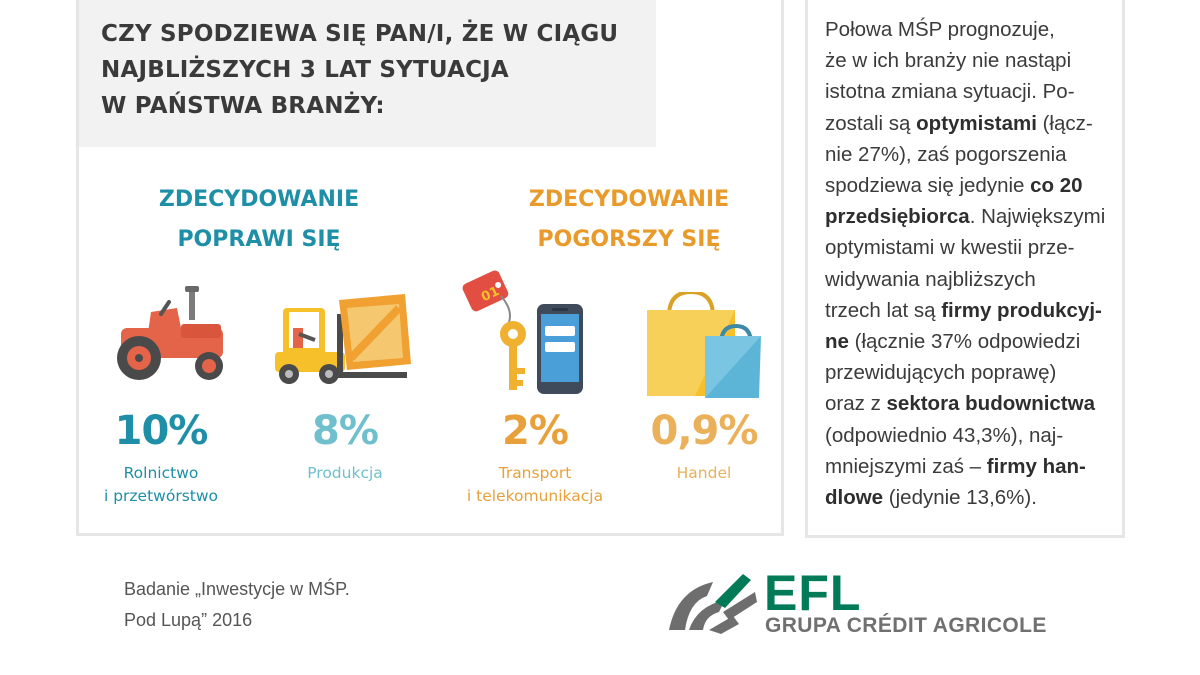 This screenshot has height=675, width=1200. Describe the element at coordinates (161, 484) in the screenshot. I see `label-agriculture: Rolnictwo i przetwórstwo` at that location.